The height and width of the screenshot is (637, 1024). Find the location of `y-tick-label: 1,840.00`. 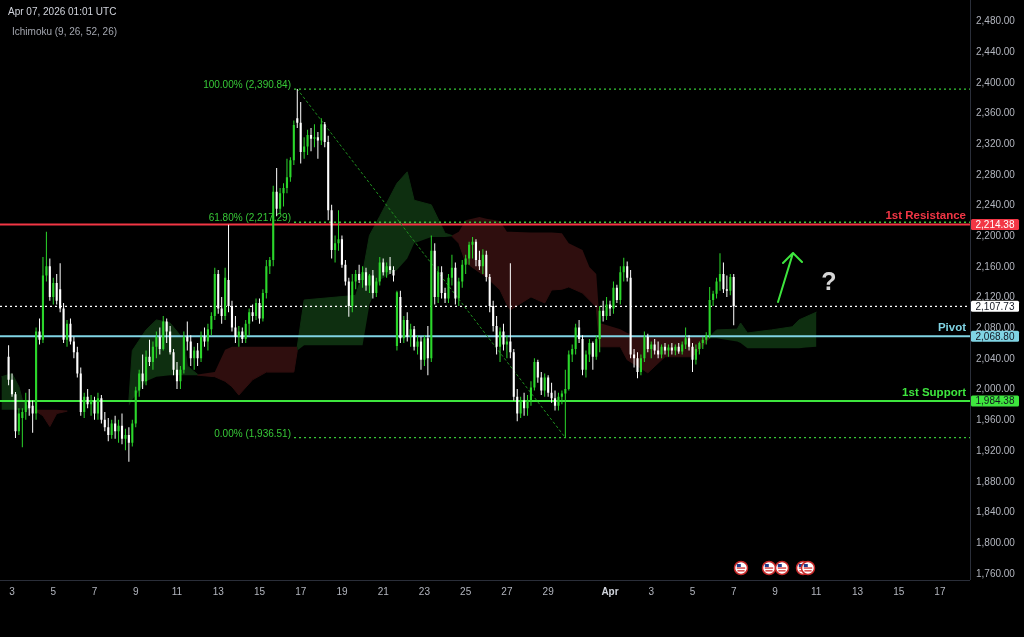

y-tick-label: 1,840.00 is located at coordinates (996, 512).